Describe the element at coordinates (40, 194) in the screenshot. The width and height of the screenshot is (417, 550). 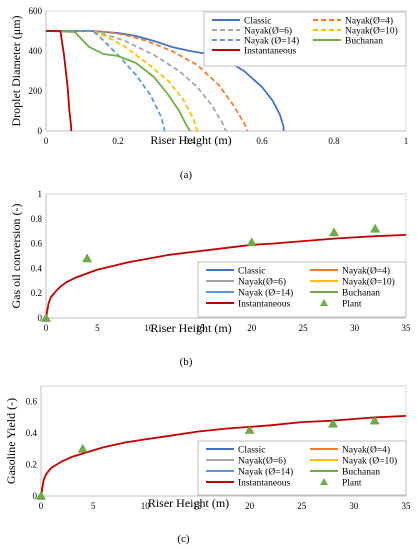
I see `y-tick-label: 1` at that location.